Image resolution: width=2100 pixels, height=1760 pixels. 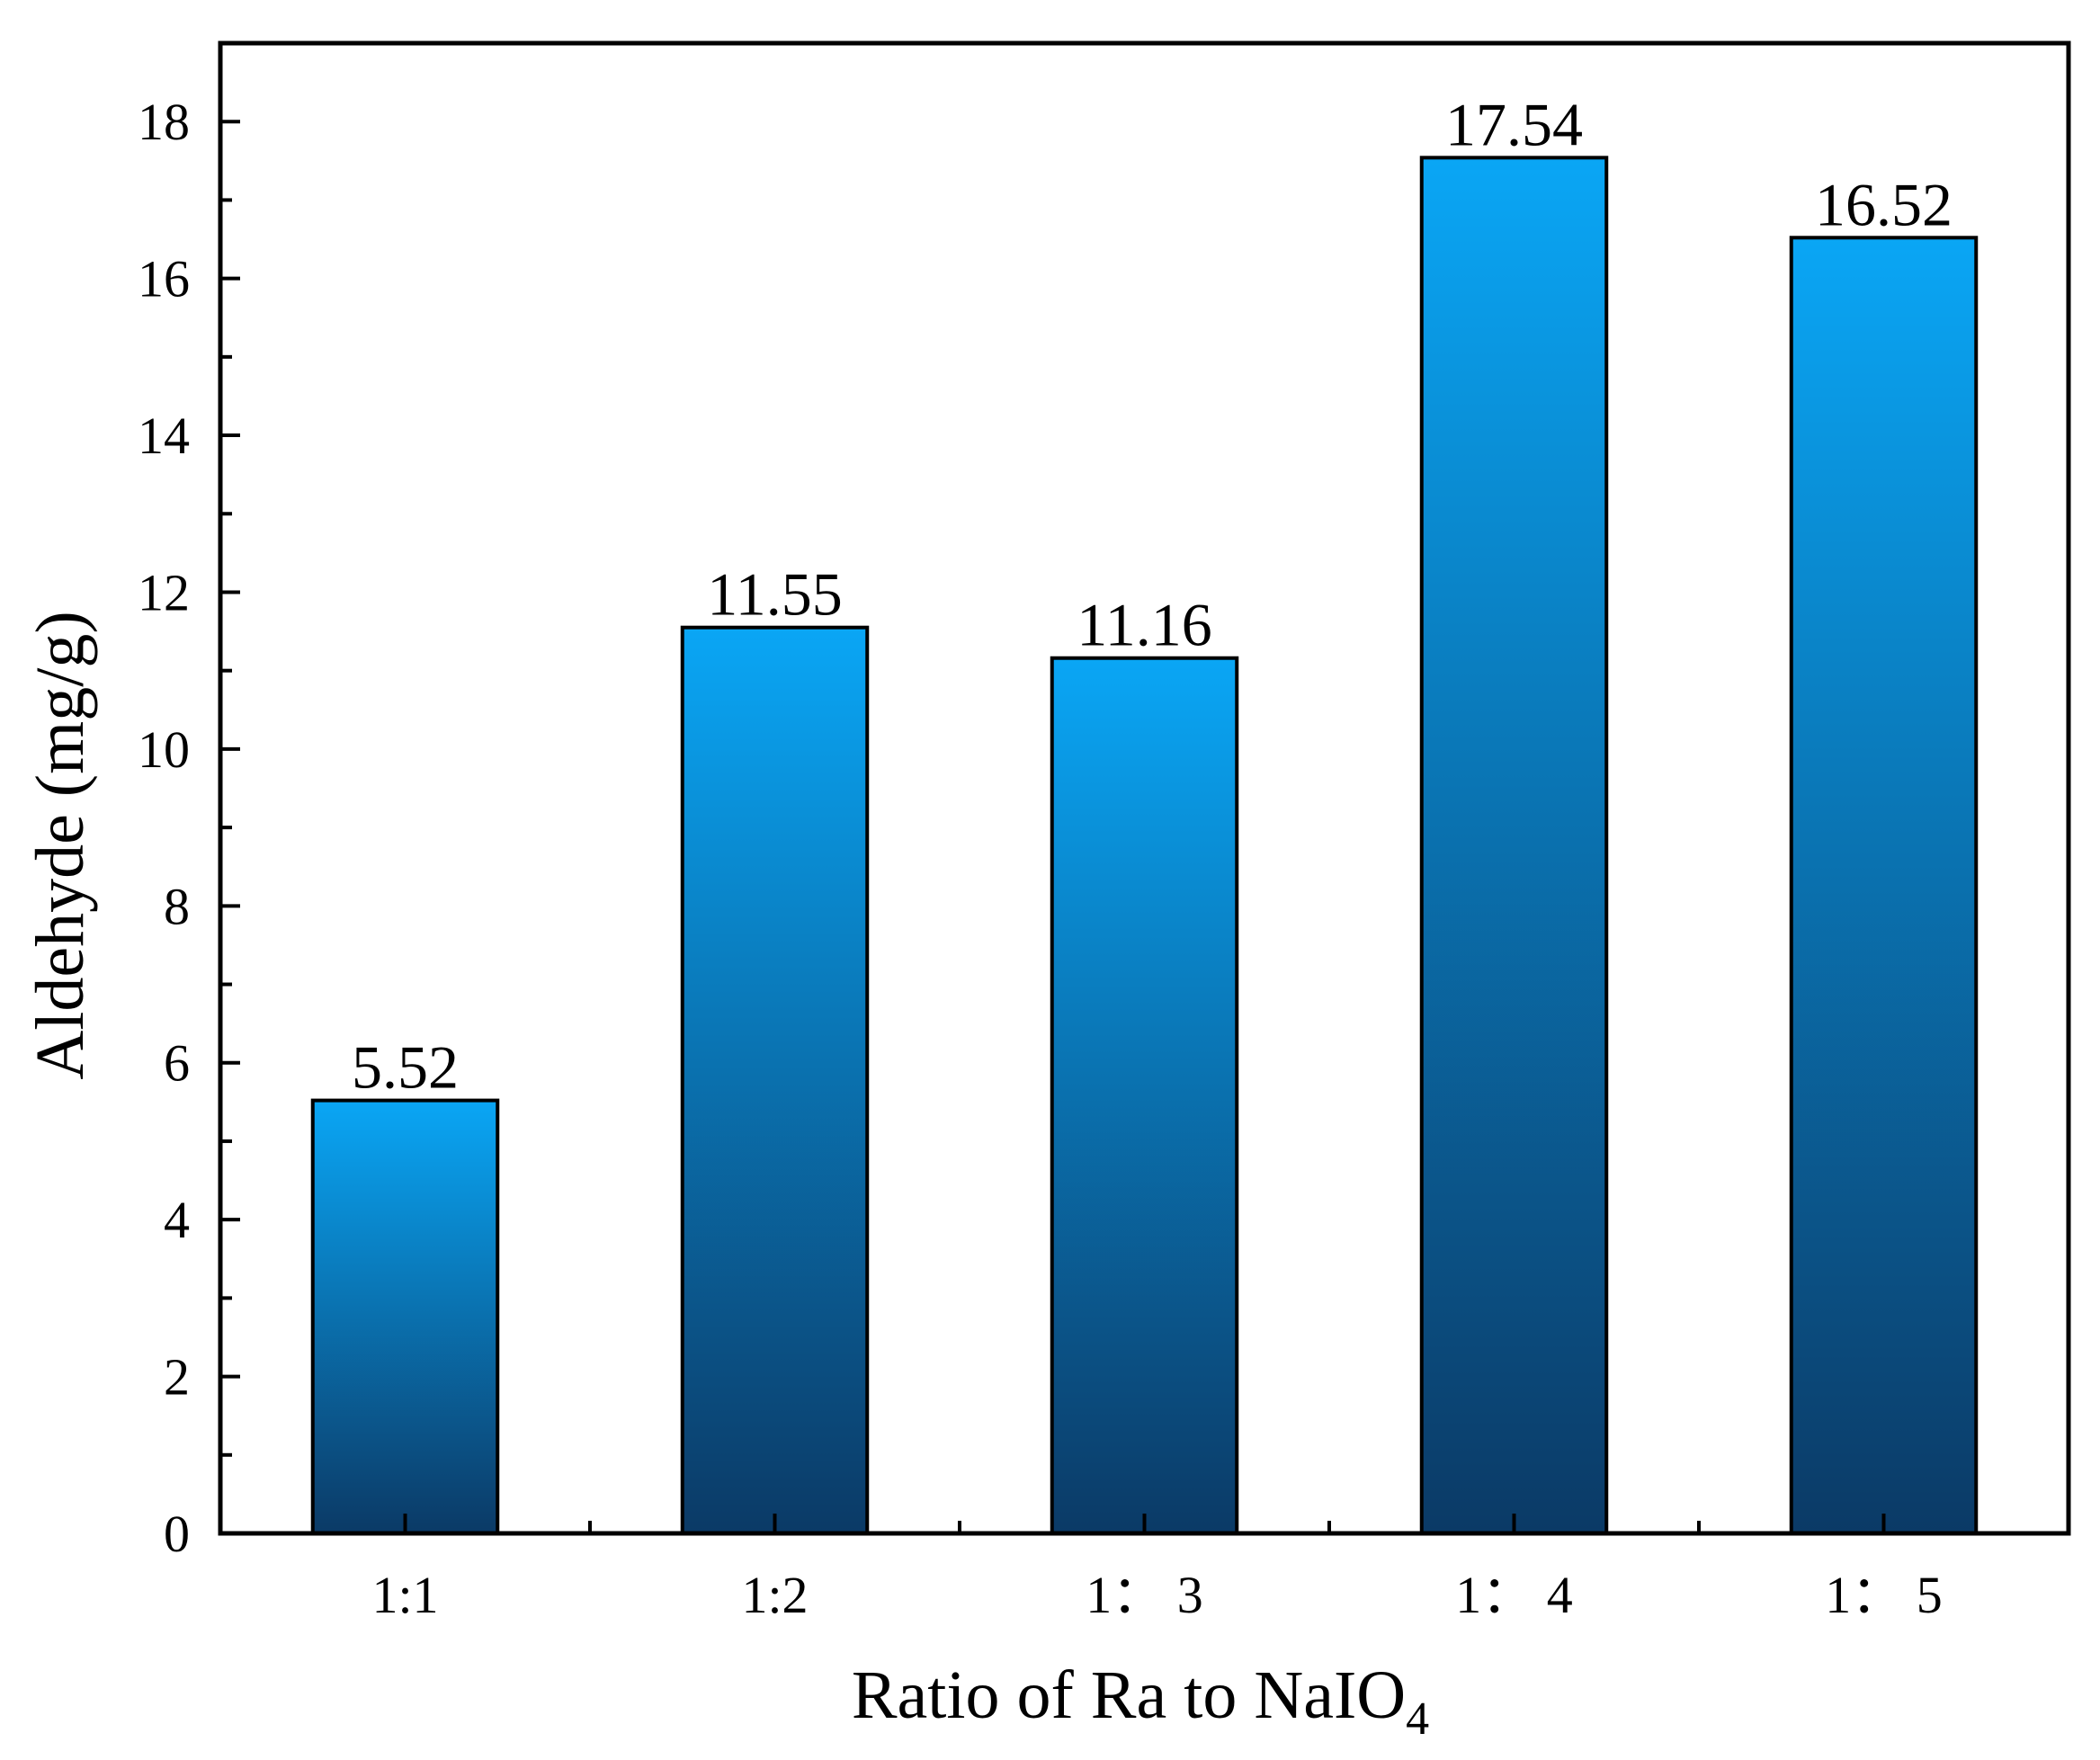 I want to click on y-tick-label-10: 18, so click(x=164, y=122).